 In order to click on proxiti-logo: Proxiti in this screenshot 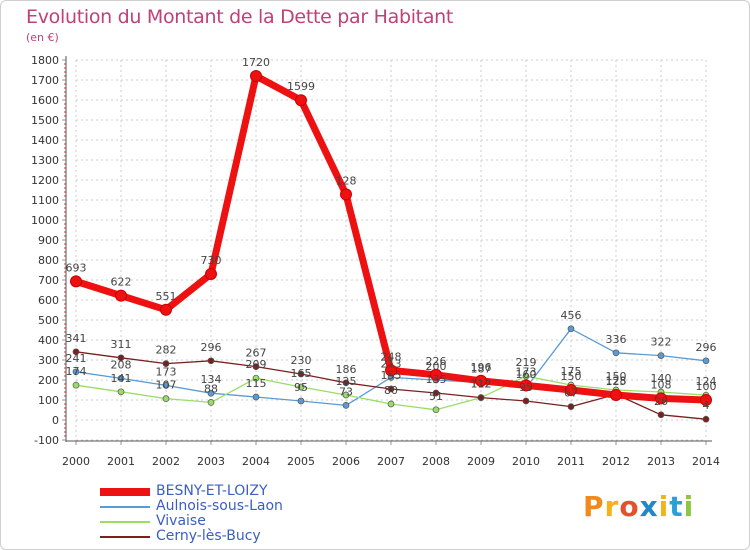, I will do `click(638, 506)`.